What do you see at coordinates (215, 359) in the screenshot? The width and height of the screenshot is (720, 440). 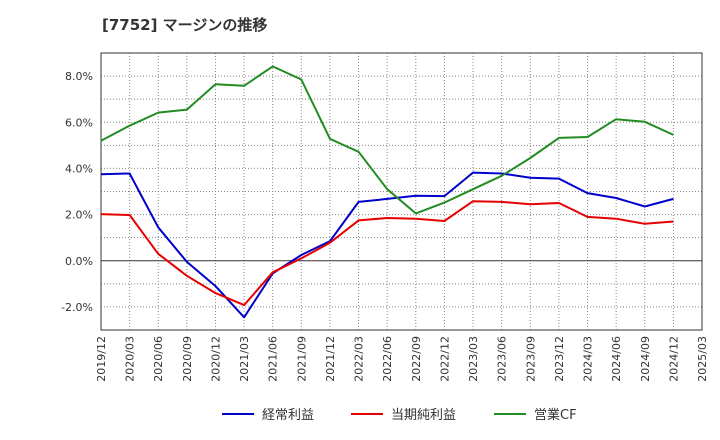 I see `x-tick-label: 2020/12` at bounding box center [215, 359].